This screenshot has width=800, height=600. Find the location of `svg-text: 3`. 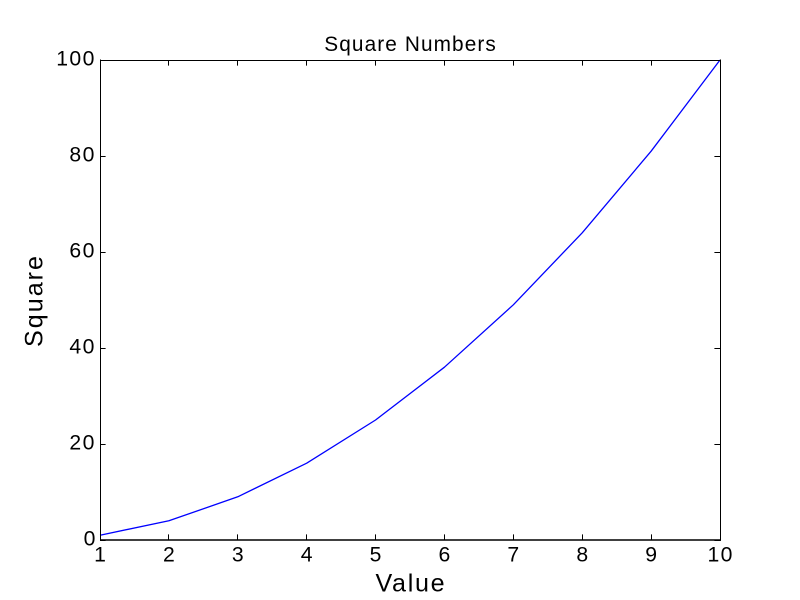

svg-text: 3 is located at coordinates (238, 555).